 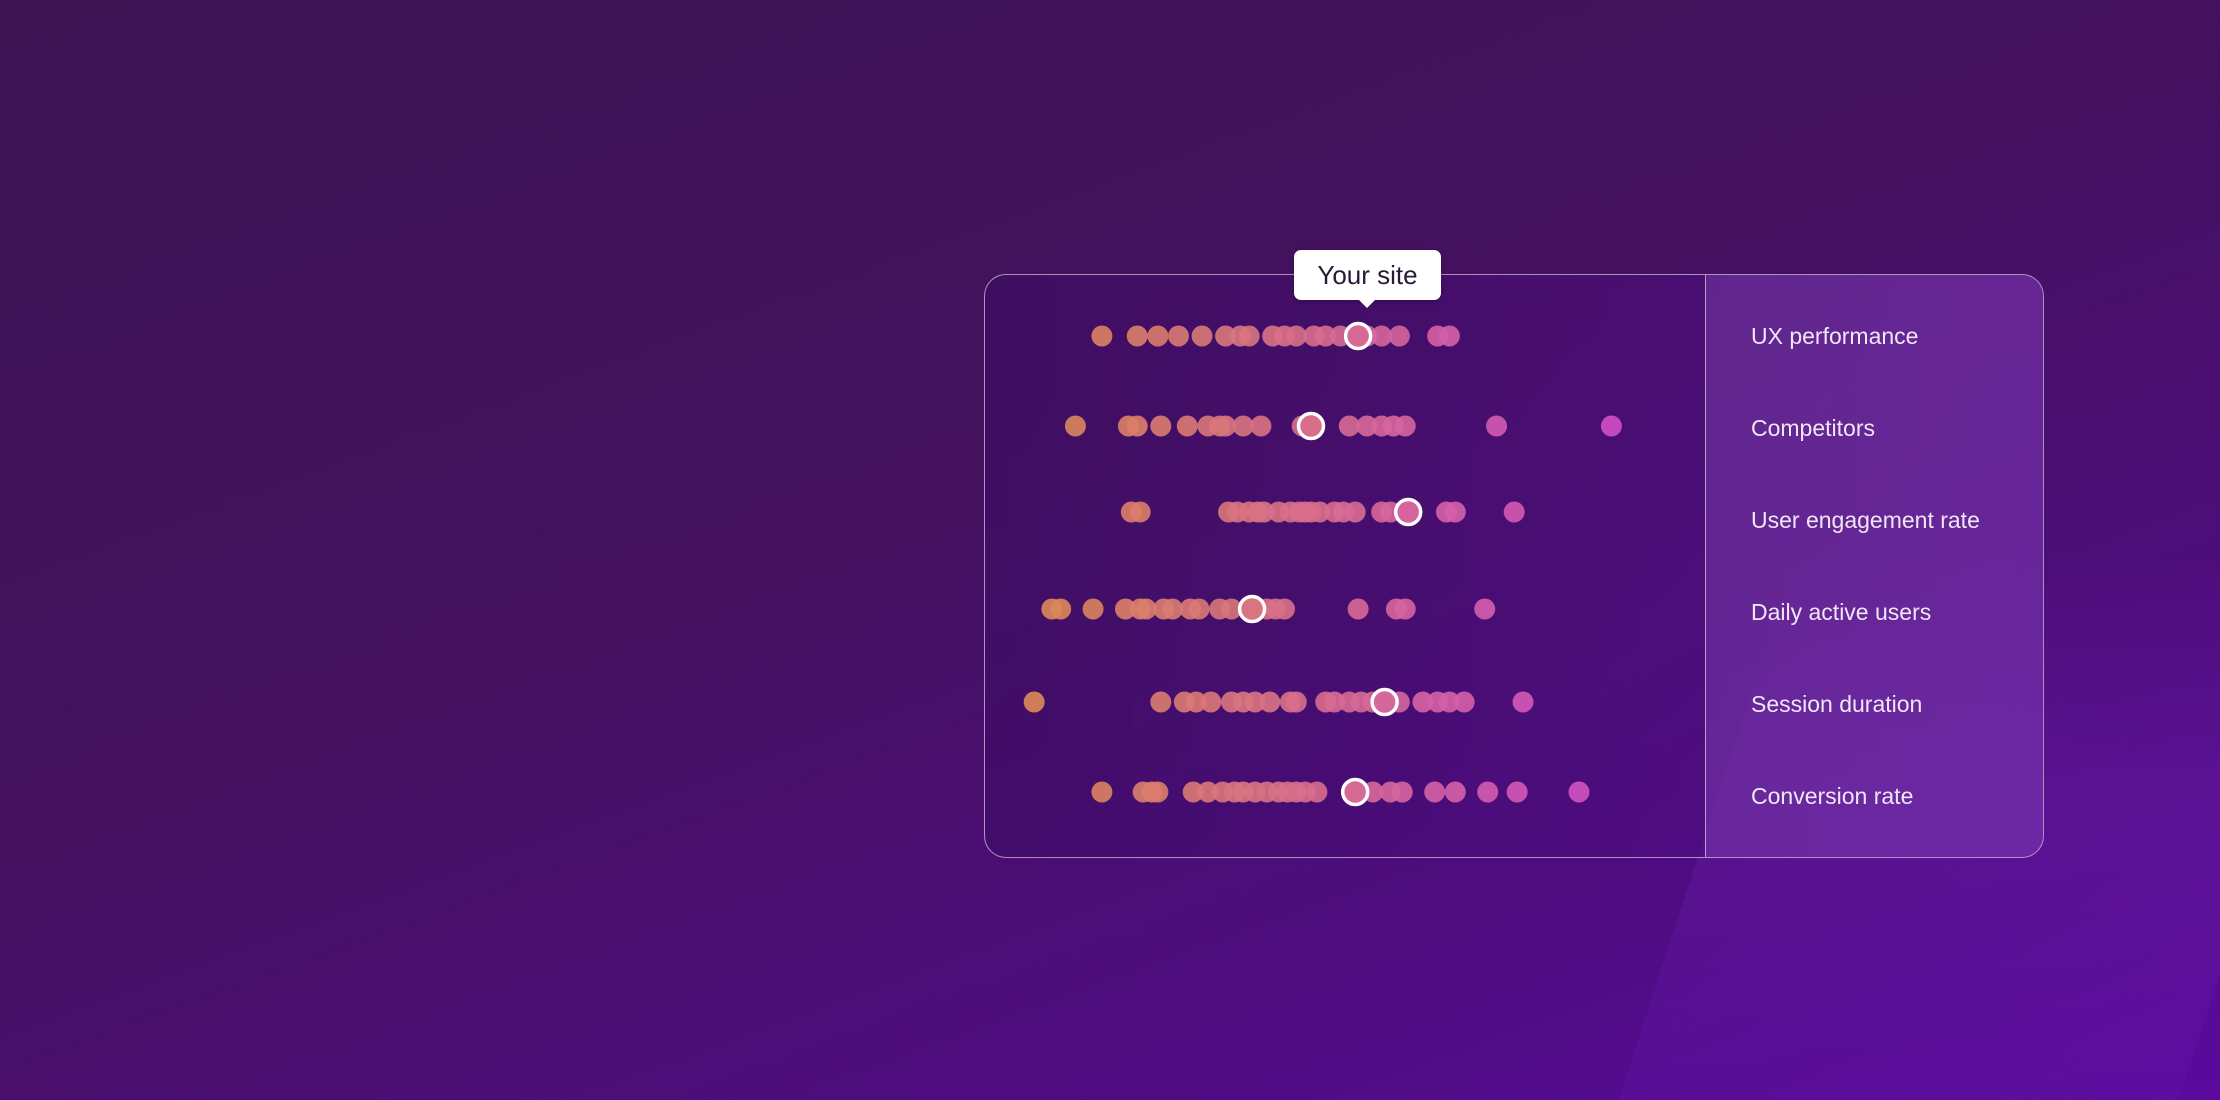 What do you see at coordinates (1328, 582) in the screenshot?
I see `dot-plot` at bounding box center [1328, 582].